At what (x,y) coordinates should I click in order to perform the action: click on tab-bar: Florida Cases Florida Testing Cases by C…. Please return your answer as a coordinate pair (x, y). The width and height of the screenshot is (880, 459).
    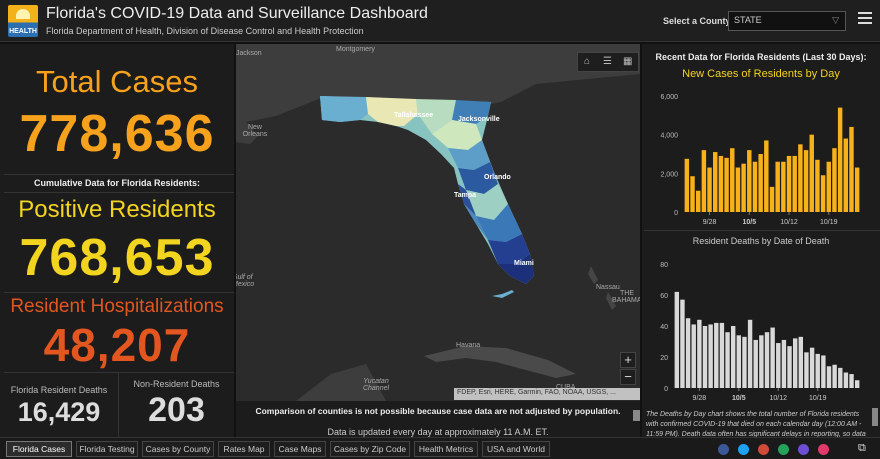
    Looking at the image, I should click on (440, 448).